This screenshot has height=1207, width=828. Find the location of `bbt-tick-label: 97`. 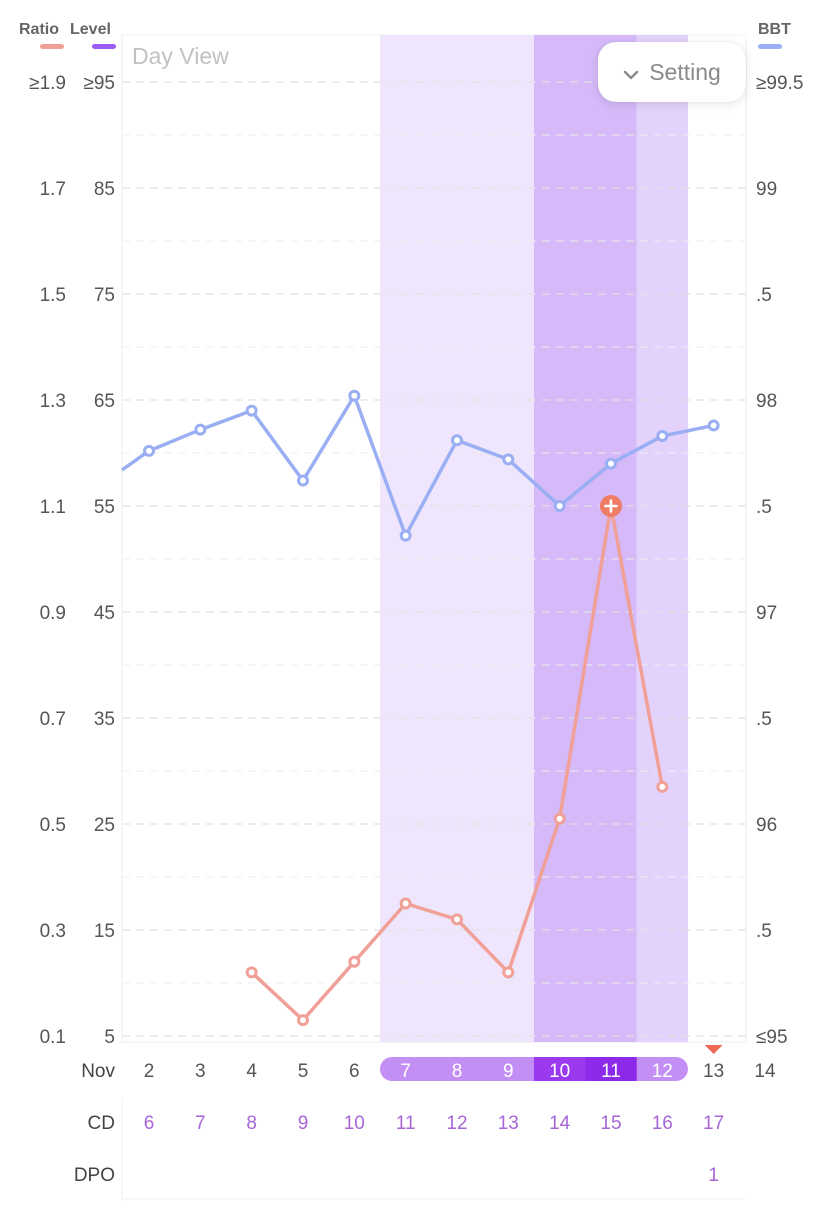

bbt-tick-label: 97 is located at coordinates (766, 613).